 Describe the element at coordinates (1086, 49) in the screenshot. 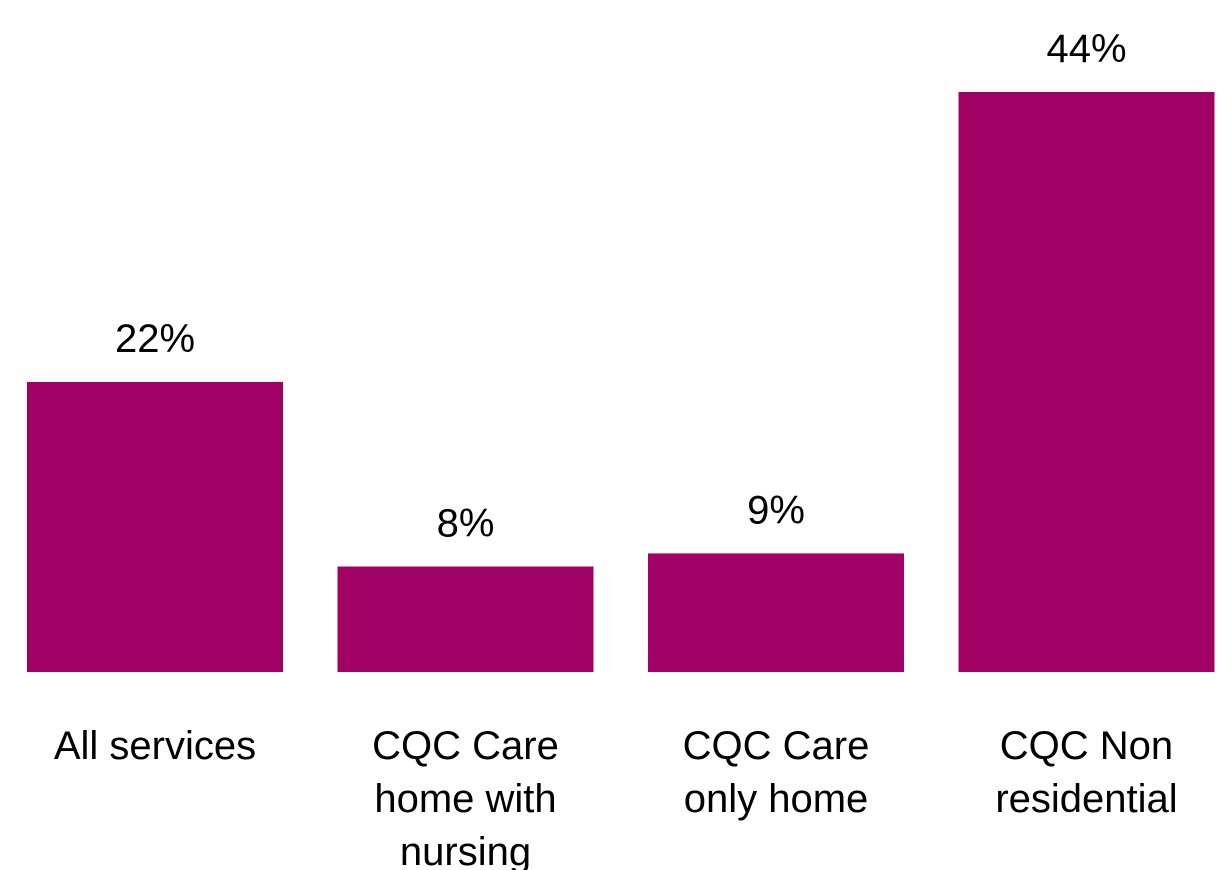

I see `data-label-4: 44%` at that location.